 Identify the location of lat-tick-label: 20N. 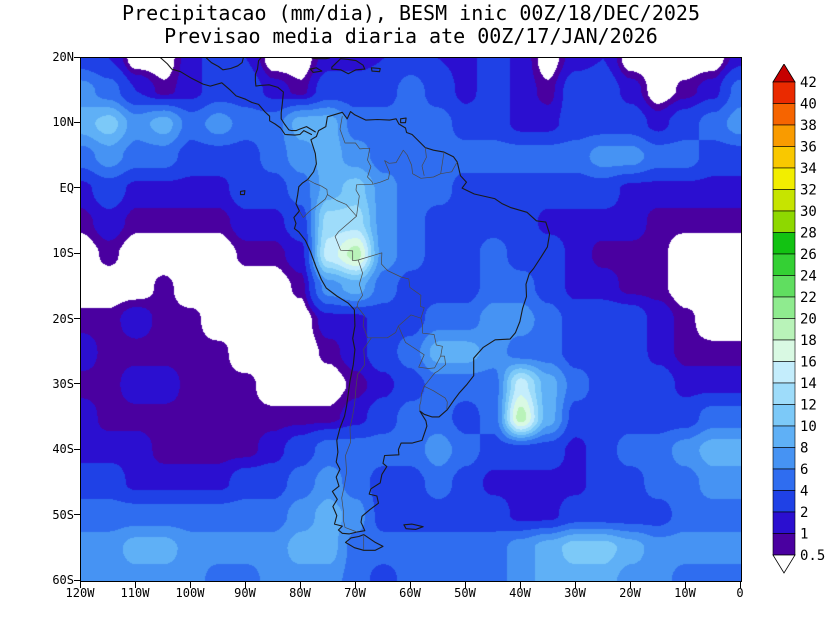
(63, 57).